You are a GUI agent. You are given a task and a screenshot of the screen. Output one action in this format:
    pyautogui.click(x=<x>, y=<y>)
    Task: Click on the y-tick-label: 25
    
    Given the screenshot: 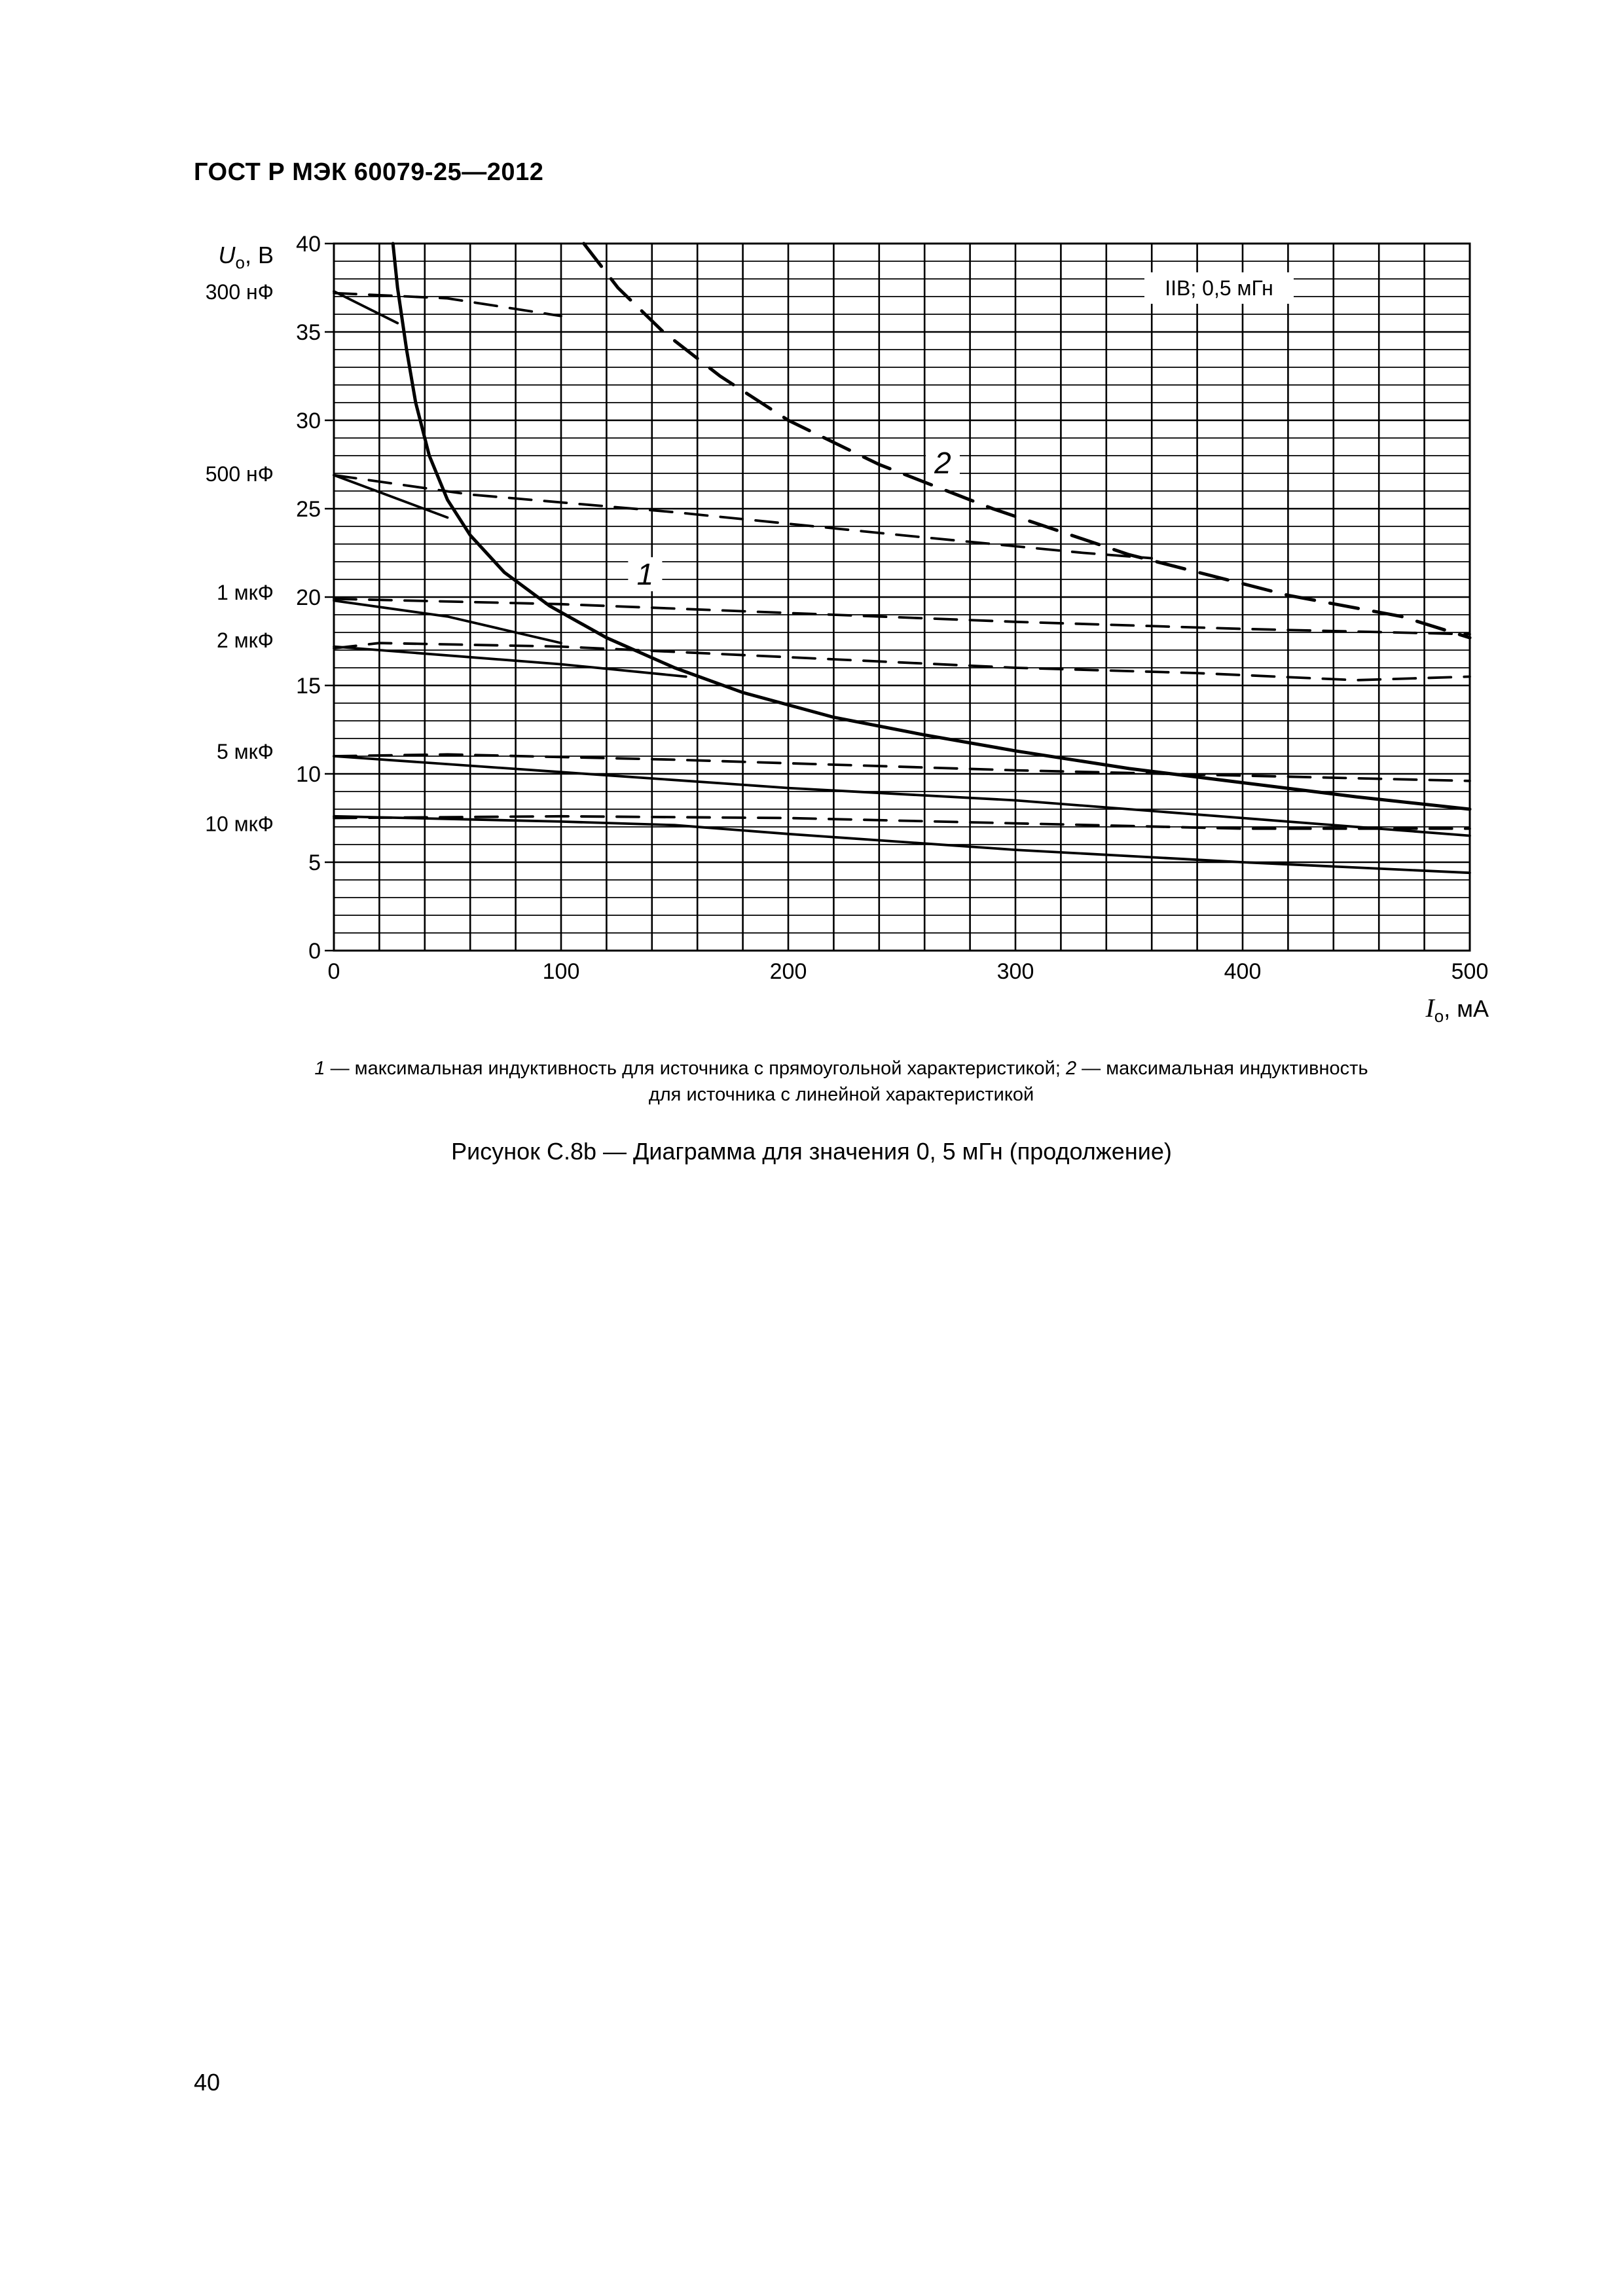 What is the action you would take?
    pyautogui.click(x=308, y=509)
    